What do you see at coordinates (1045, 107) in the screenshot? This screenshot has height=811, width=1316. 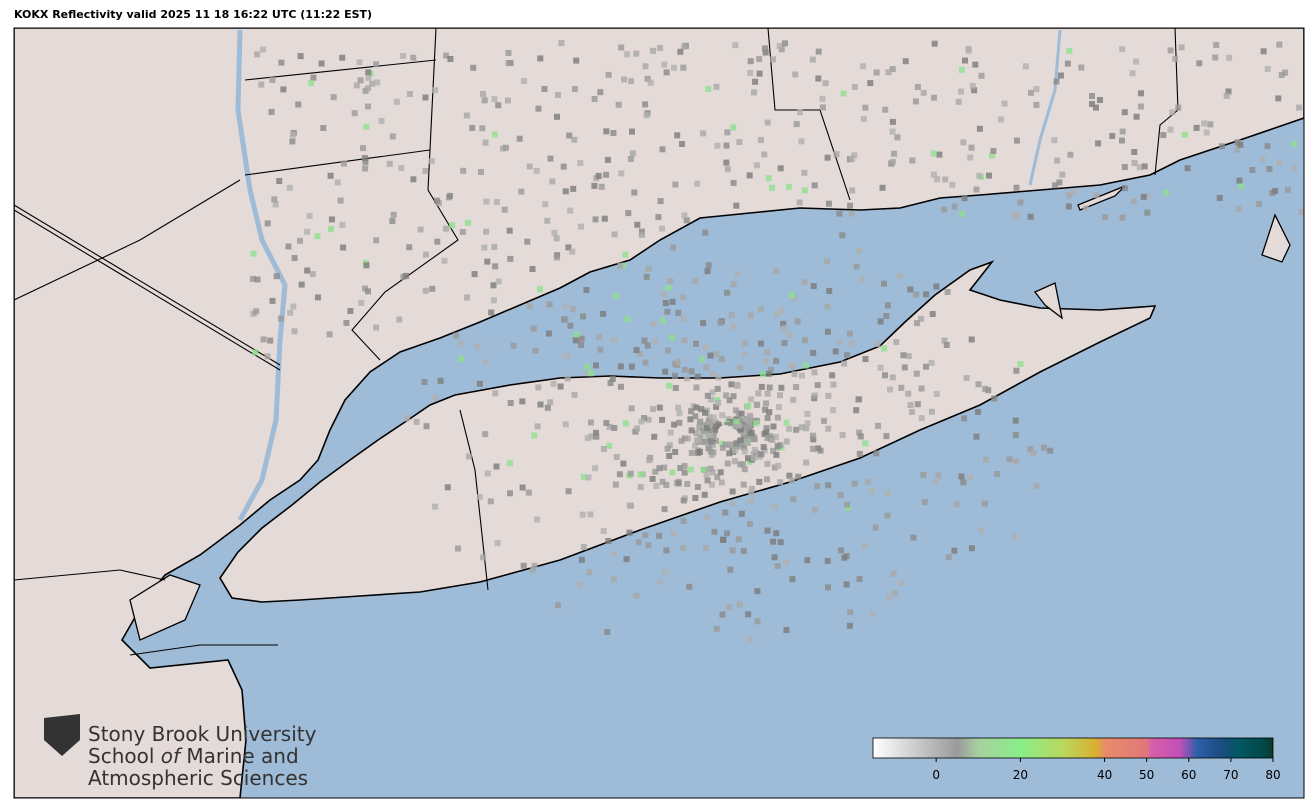 I see `connecticut-river` at bounding box center [1045, 107].